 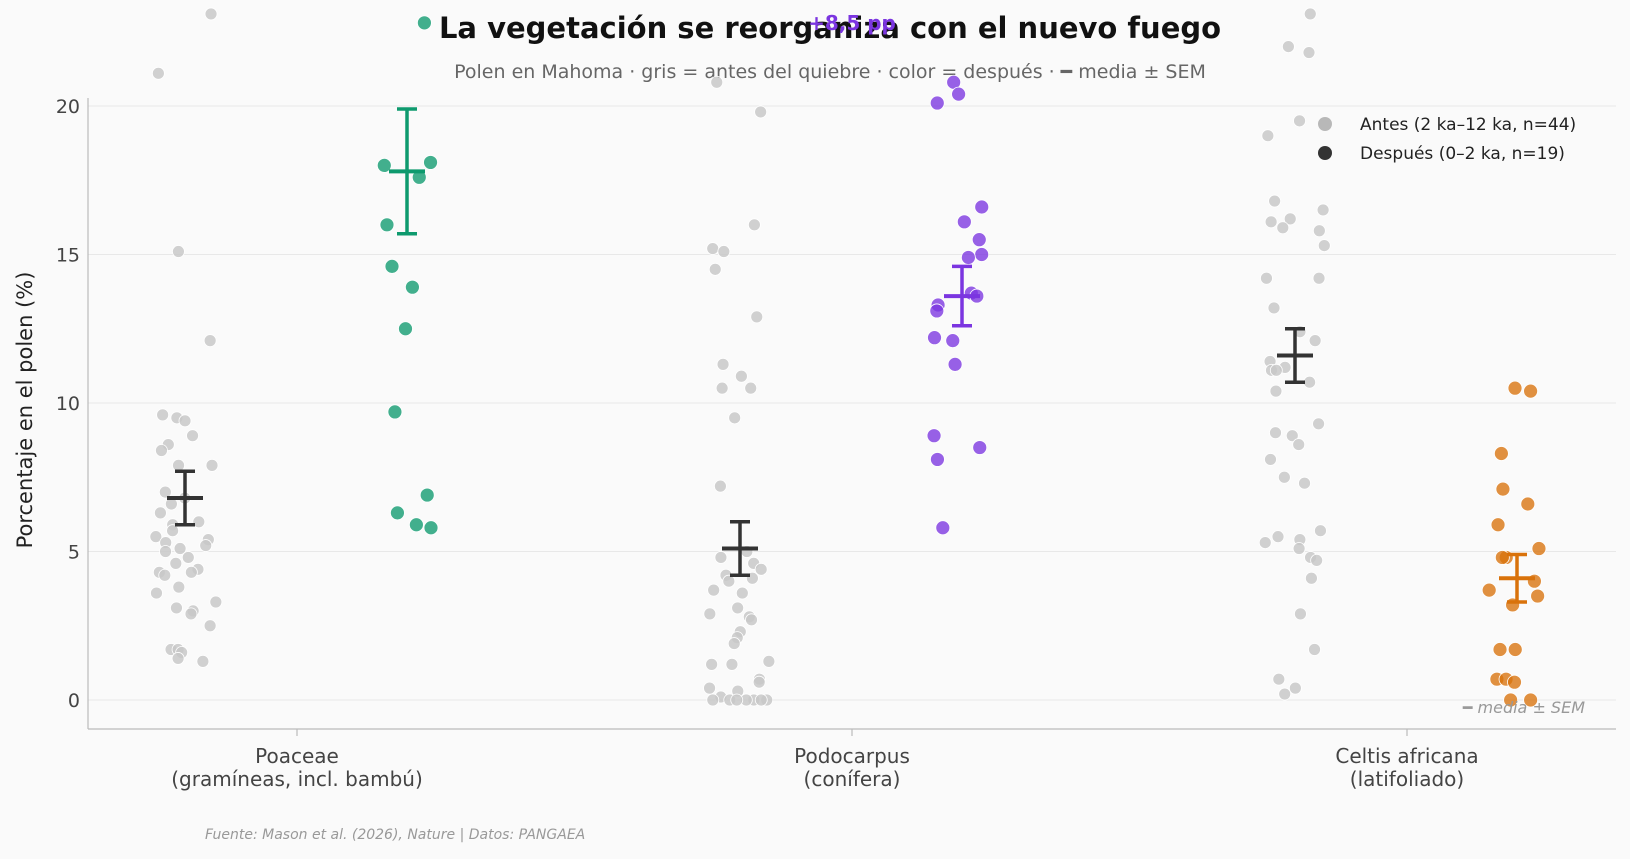 I want to click on y-axis-label: Porcentaje en el polen (%), so click(x=25, y=410).